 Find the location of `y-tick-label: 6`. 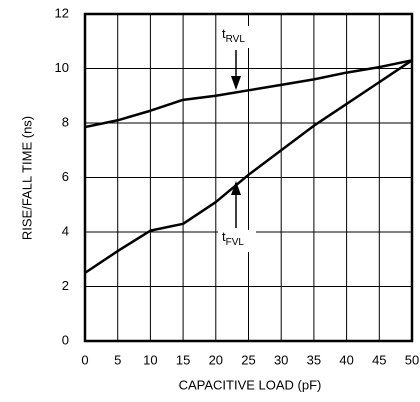

y-tick-label: 6 is located at coordinates (65, 176).